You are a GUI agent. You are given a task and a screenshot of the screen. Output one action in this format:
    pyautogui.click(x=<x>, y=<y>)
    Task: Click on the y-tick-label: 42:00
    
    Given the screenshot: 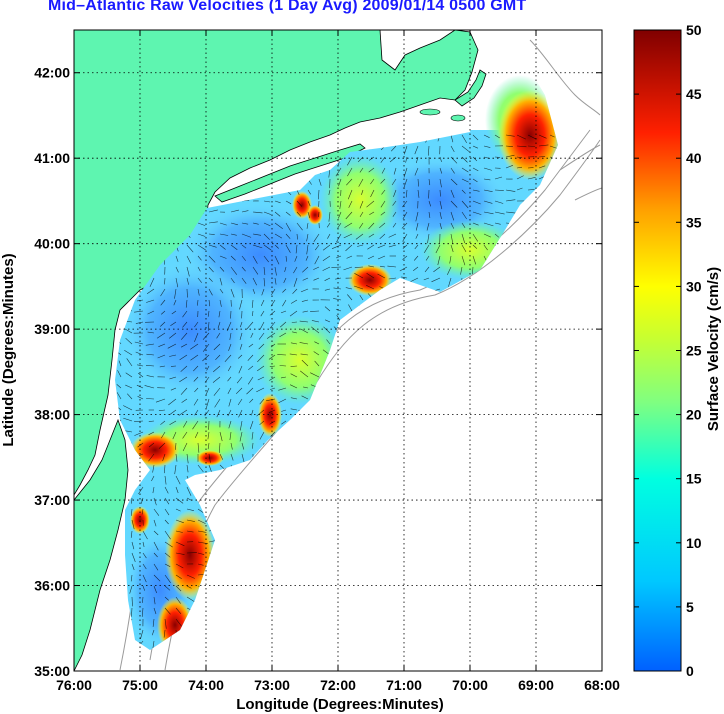 What is the action you would take?
    pyautogui.click(x=52, y=73)
    